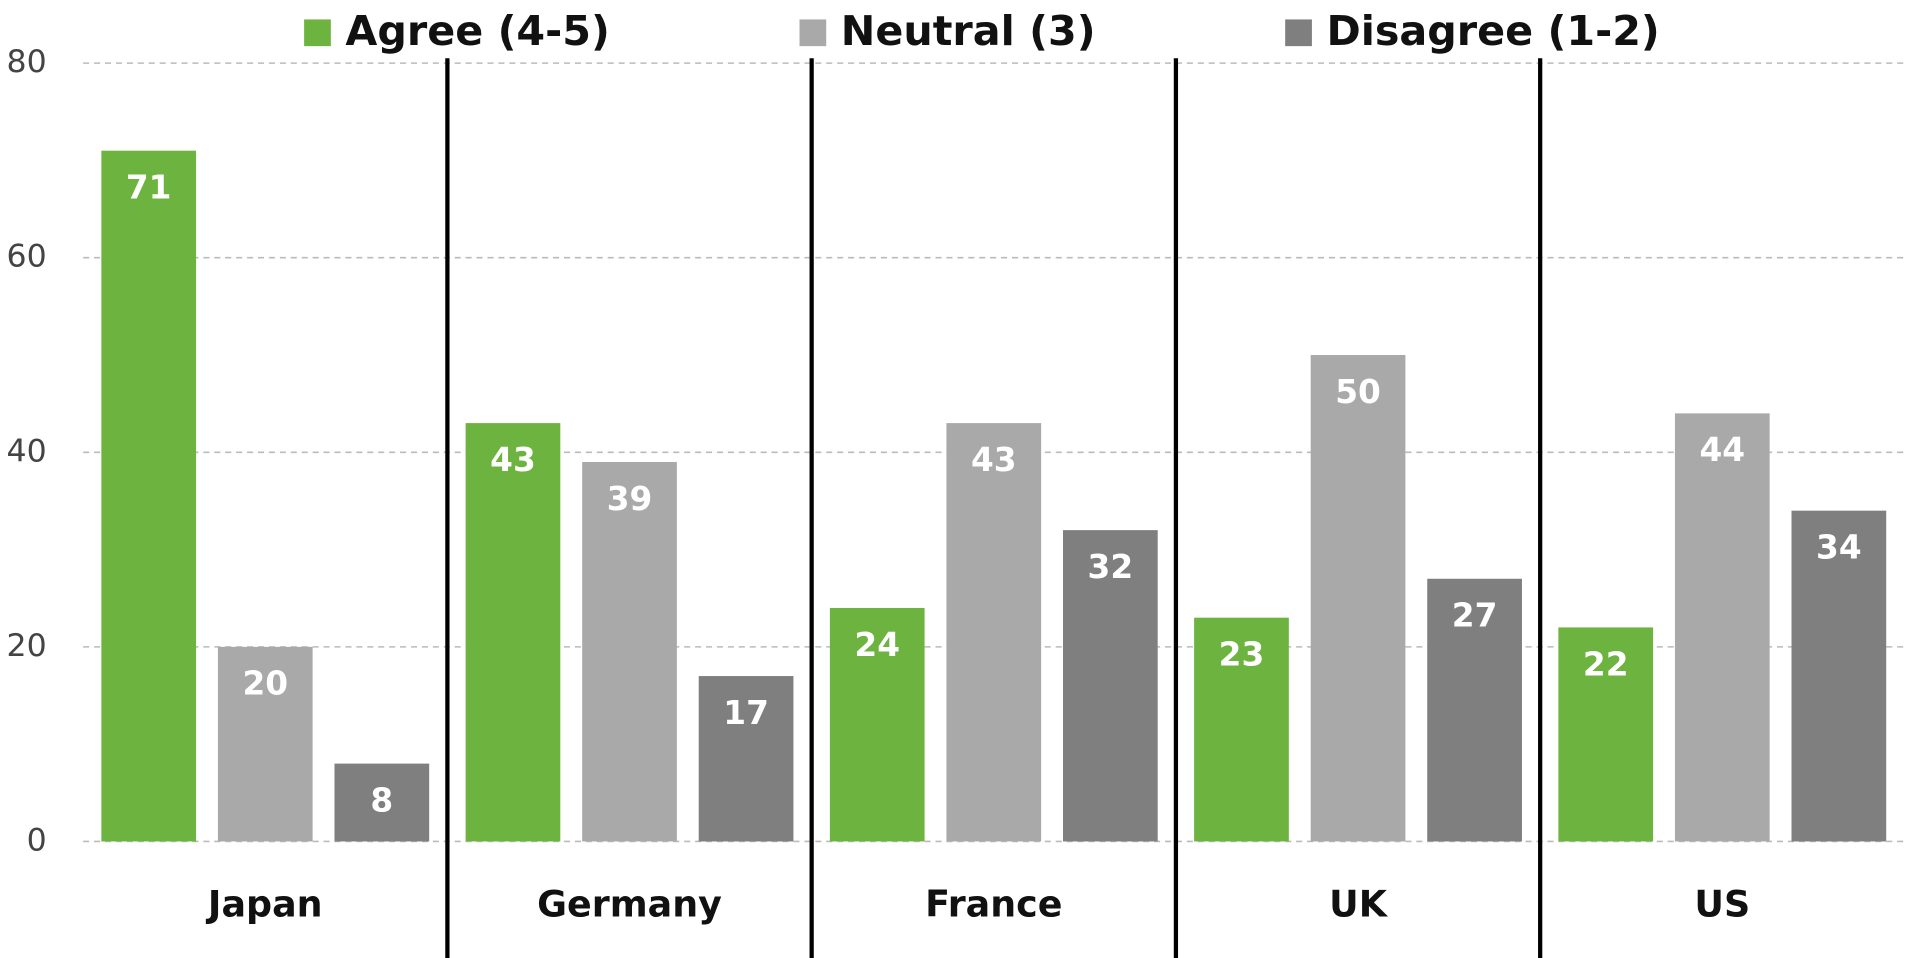 The width and height of the screenshot is (1905, 958). What do you see at coordinates (149, 188) in the screenshot?
I see `data-label: 71` at bounding box center [149, 188].